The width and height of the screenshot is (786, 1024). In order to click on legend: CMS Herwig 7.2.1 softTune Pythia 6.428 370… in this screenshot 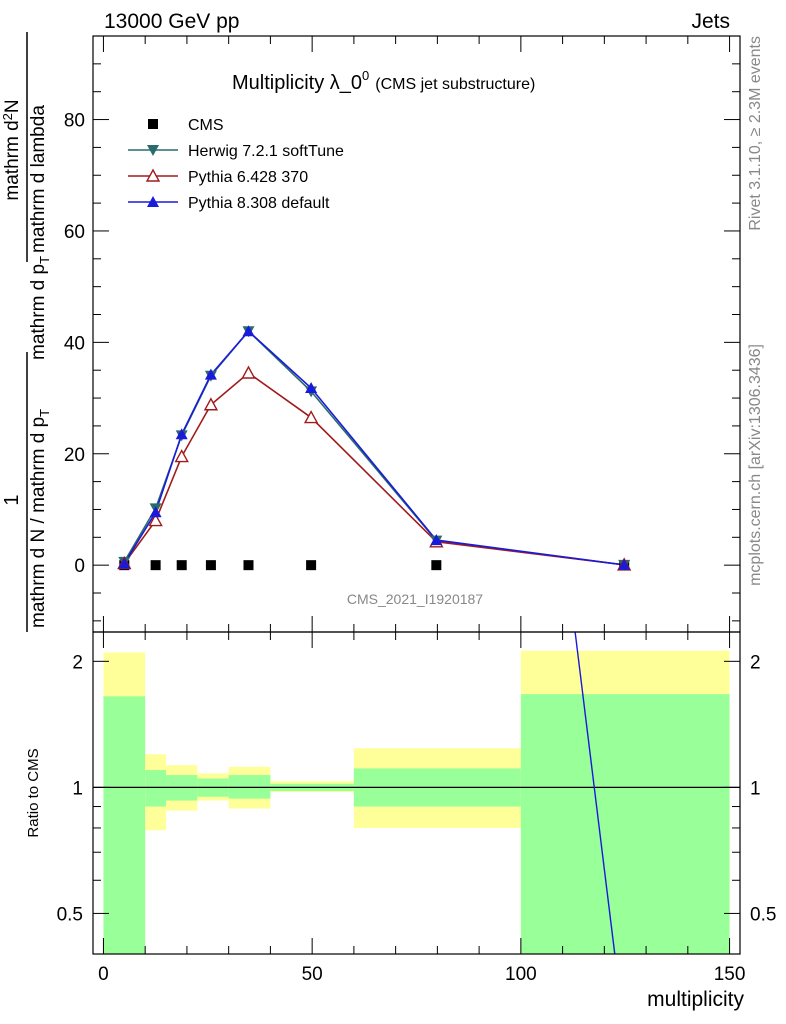, I will do `click(236, 164)`.